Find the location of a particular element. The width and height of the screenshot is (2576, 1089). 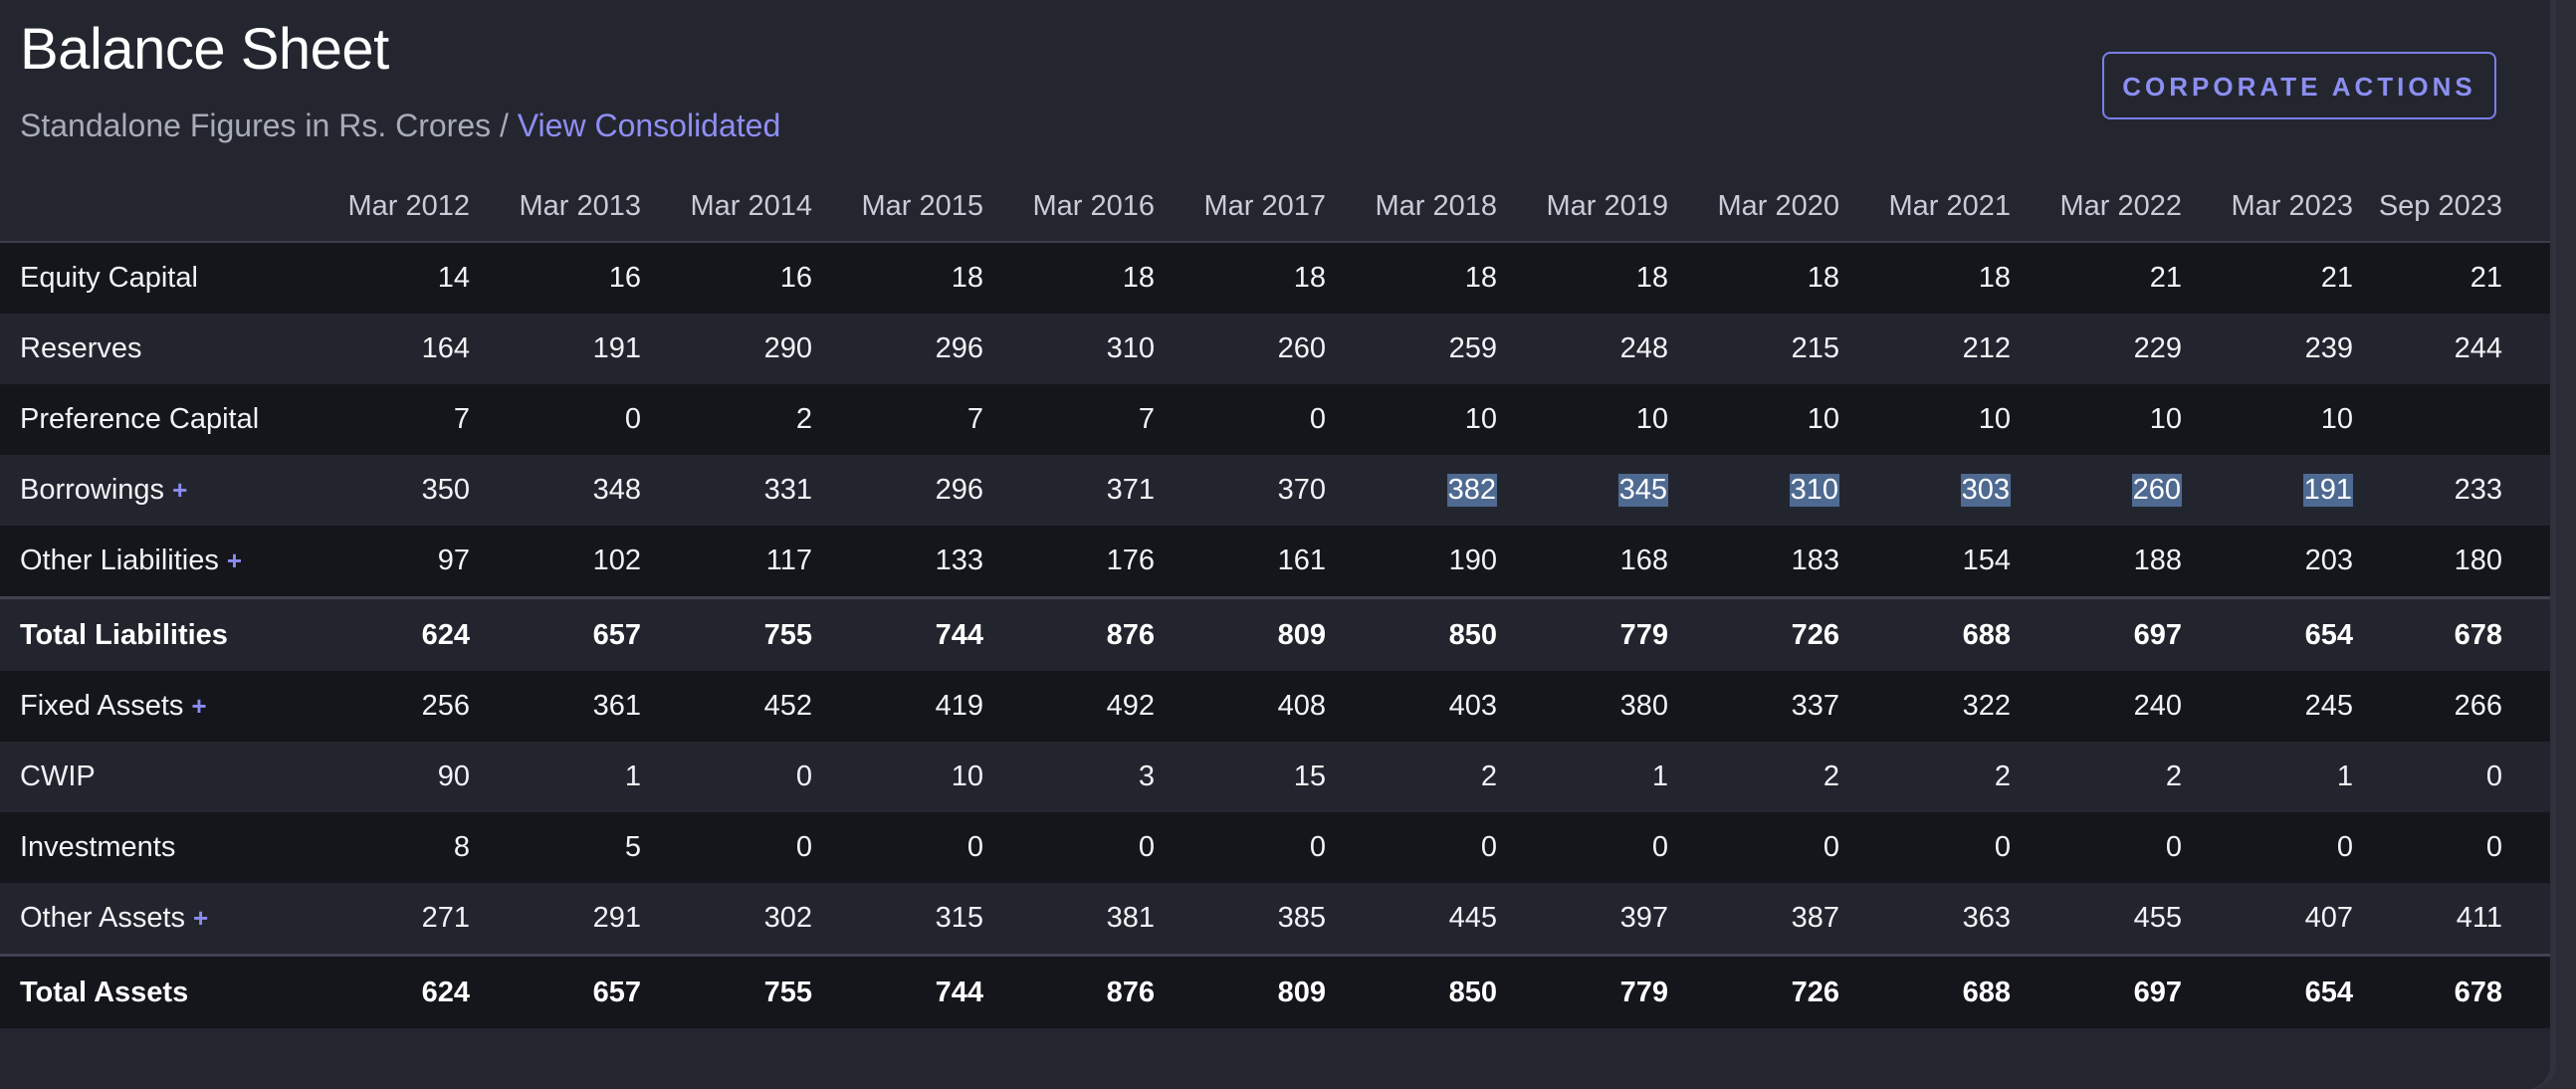

value-cell: 387 is located at coordinates (1753, 919).